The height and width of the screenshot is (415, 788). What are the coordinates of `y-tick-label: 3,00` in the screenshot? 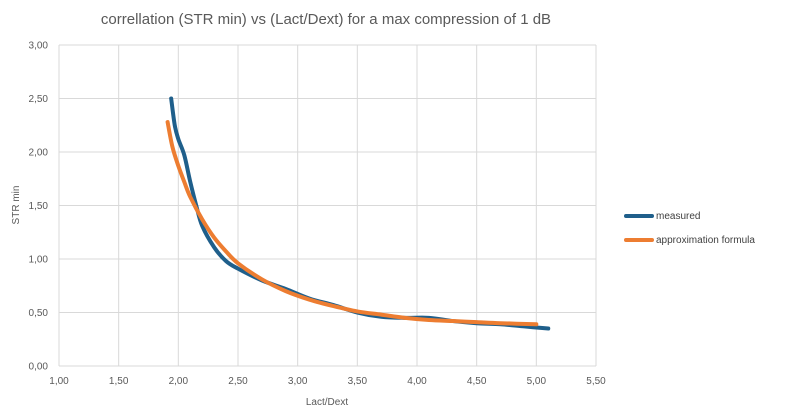 It's located at (39, 46).